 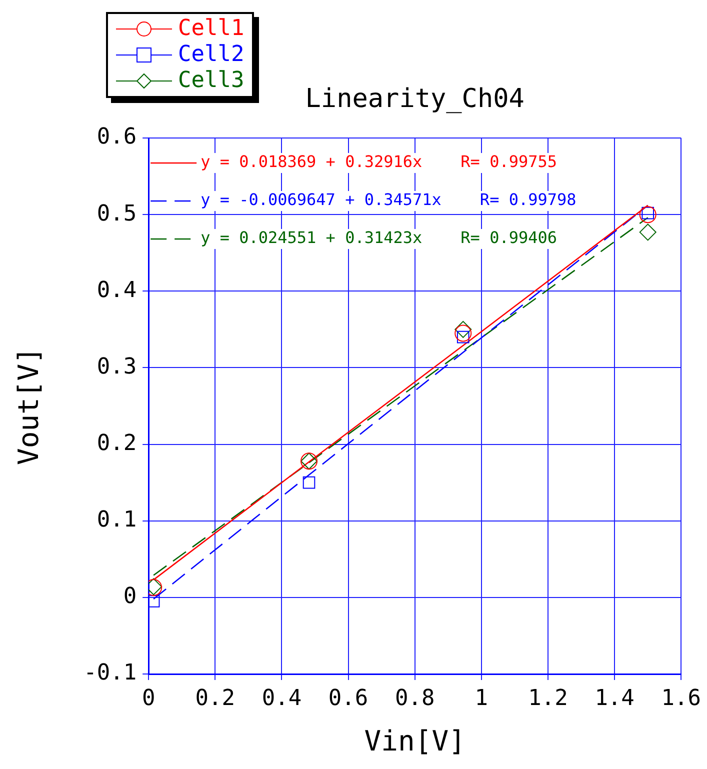 I want to click on y-tick-label: -0.1, so click(x=110, y=673).